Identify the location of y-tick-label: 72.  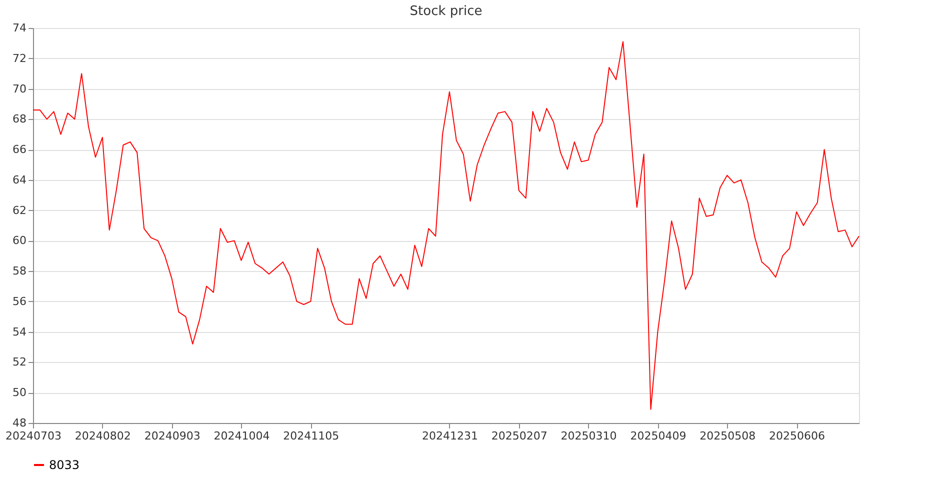
(19, 58).